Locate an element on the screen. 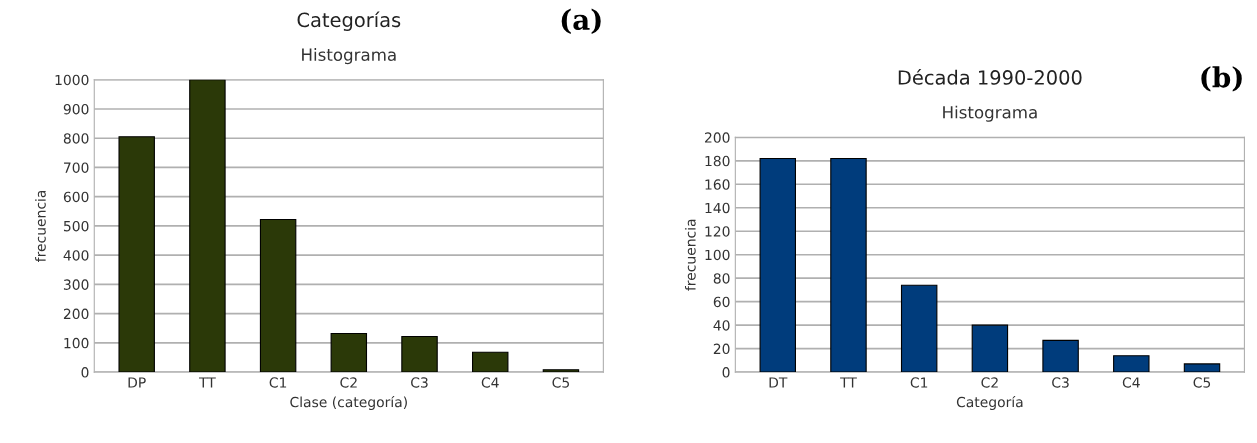 Image resolution: width=1257 pixels, height=443 pixels. y-tick-label: 40 is located at coordinates (721, 325).